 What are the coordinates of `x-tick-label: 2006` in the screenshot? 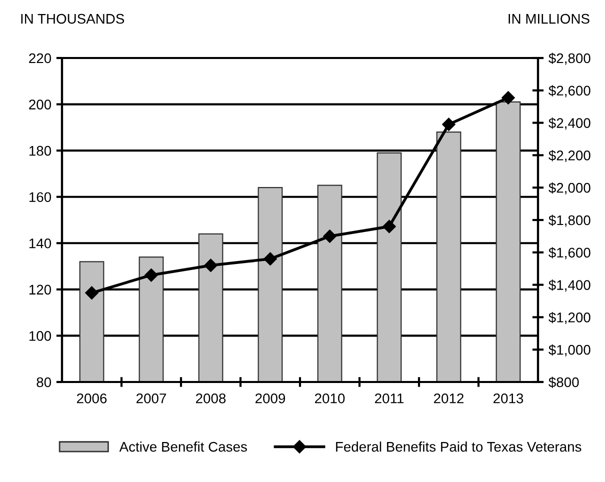 It's located at (92, 398).